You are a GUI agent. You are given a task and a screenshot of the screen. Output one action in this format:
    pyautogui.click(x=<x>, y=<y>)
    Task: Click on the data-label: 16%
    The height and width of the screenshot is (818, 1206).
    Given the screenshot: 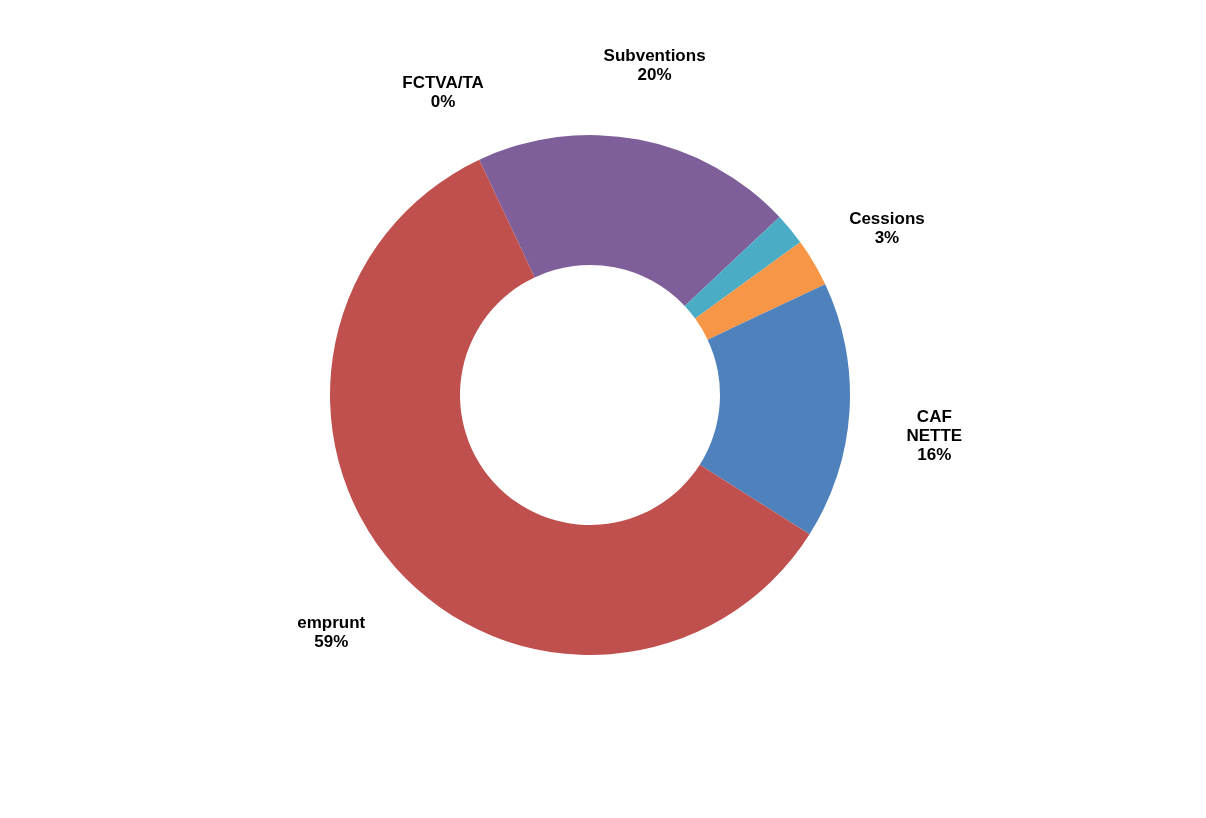 What is the action you would take?
    pyautogui.click(x=934, y=454)
    